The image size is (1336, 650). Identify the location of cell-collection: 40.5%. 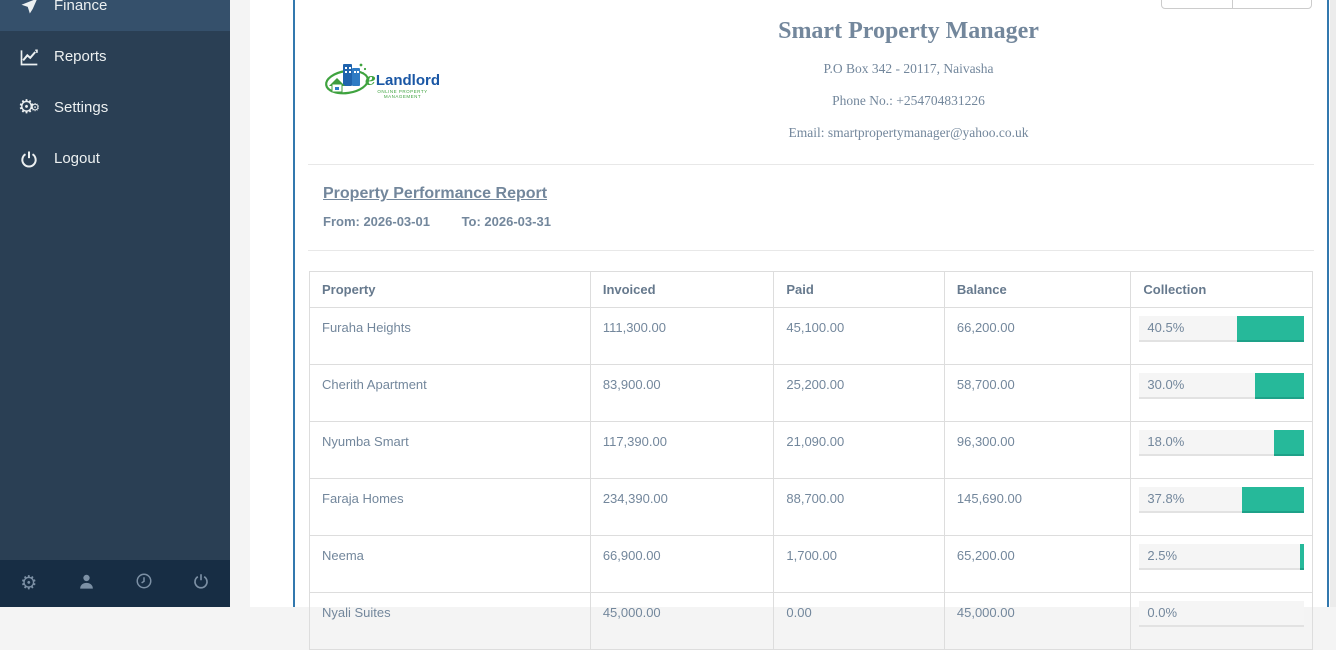
(1222, 336).